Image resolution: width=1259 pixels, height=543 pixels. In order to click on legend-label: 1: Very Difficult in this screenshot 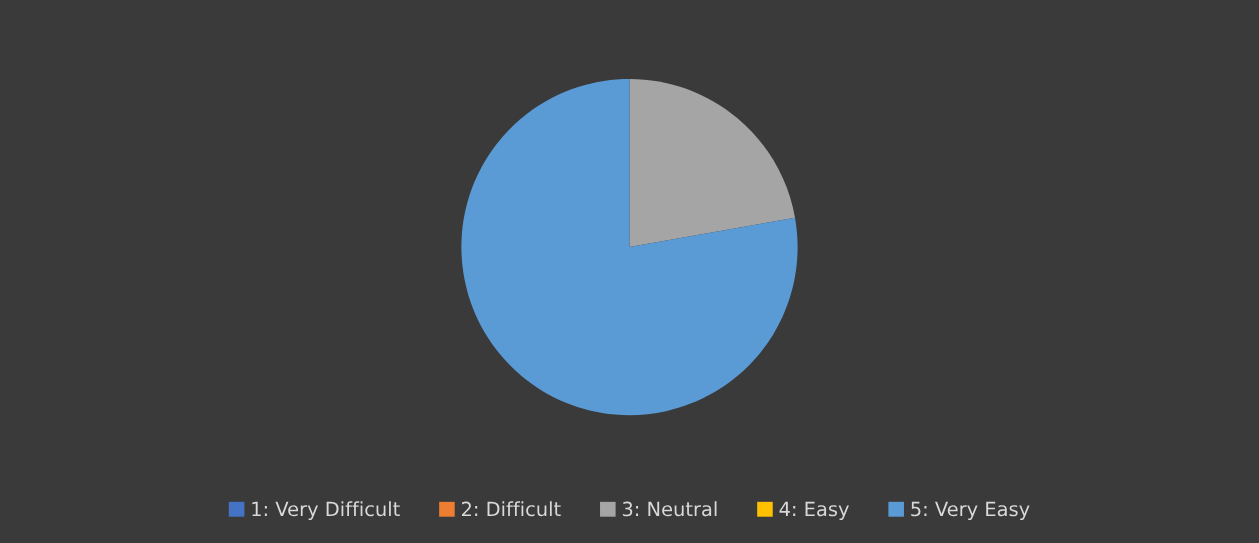, I will do `click(326, 511)`.